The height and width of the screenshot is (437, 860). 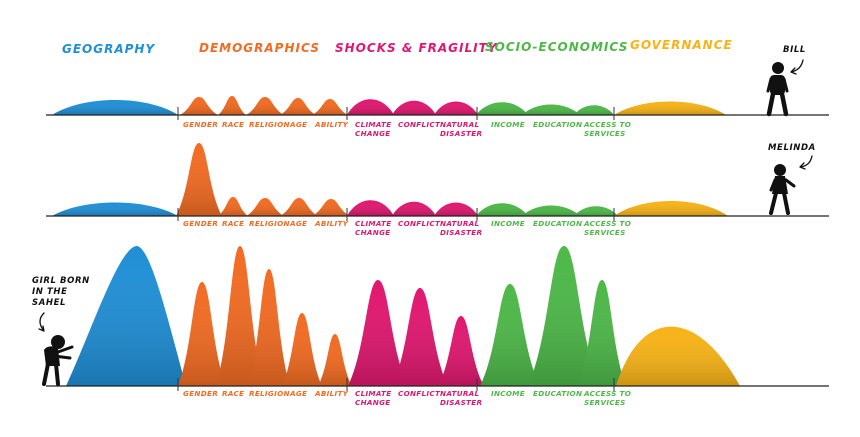 What do you see at coordinates (61, 292) in the screenshot?
I see `person-label-girl: GIRL BORN IN THE SAHEL` at bounding box center [61, 292].